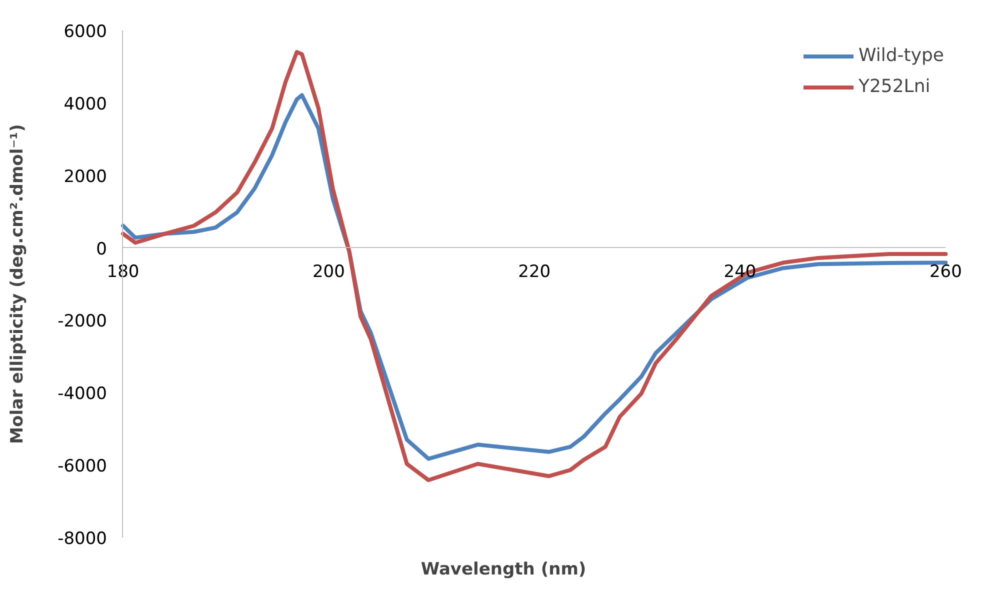  I want to click on x-tick-label: 220, so click(534, 272).